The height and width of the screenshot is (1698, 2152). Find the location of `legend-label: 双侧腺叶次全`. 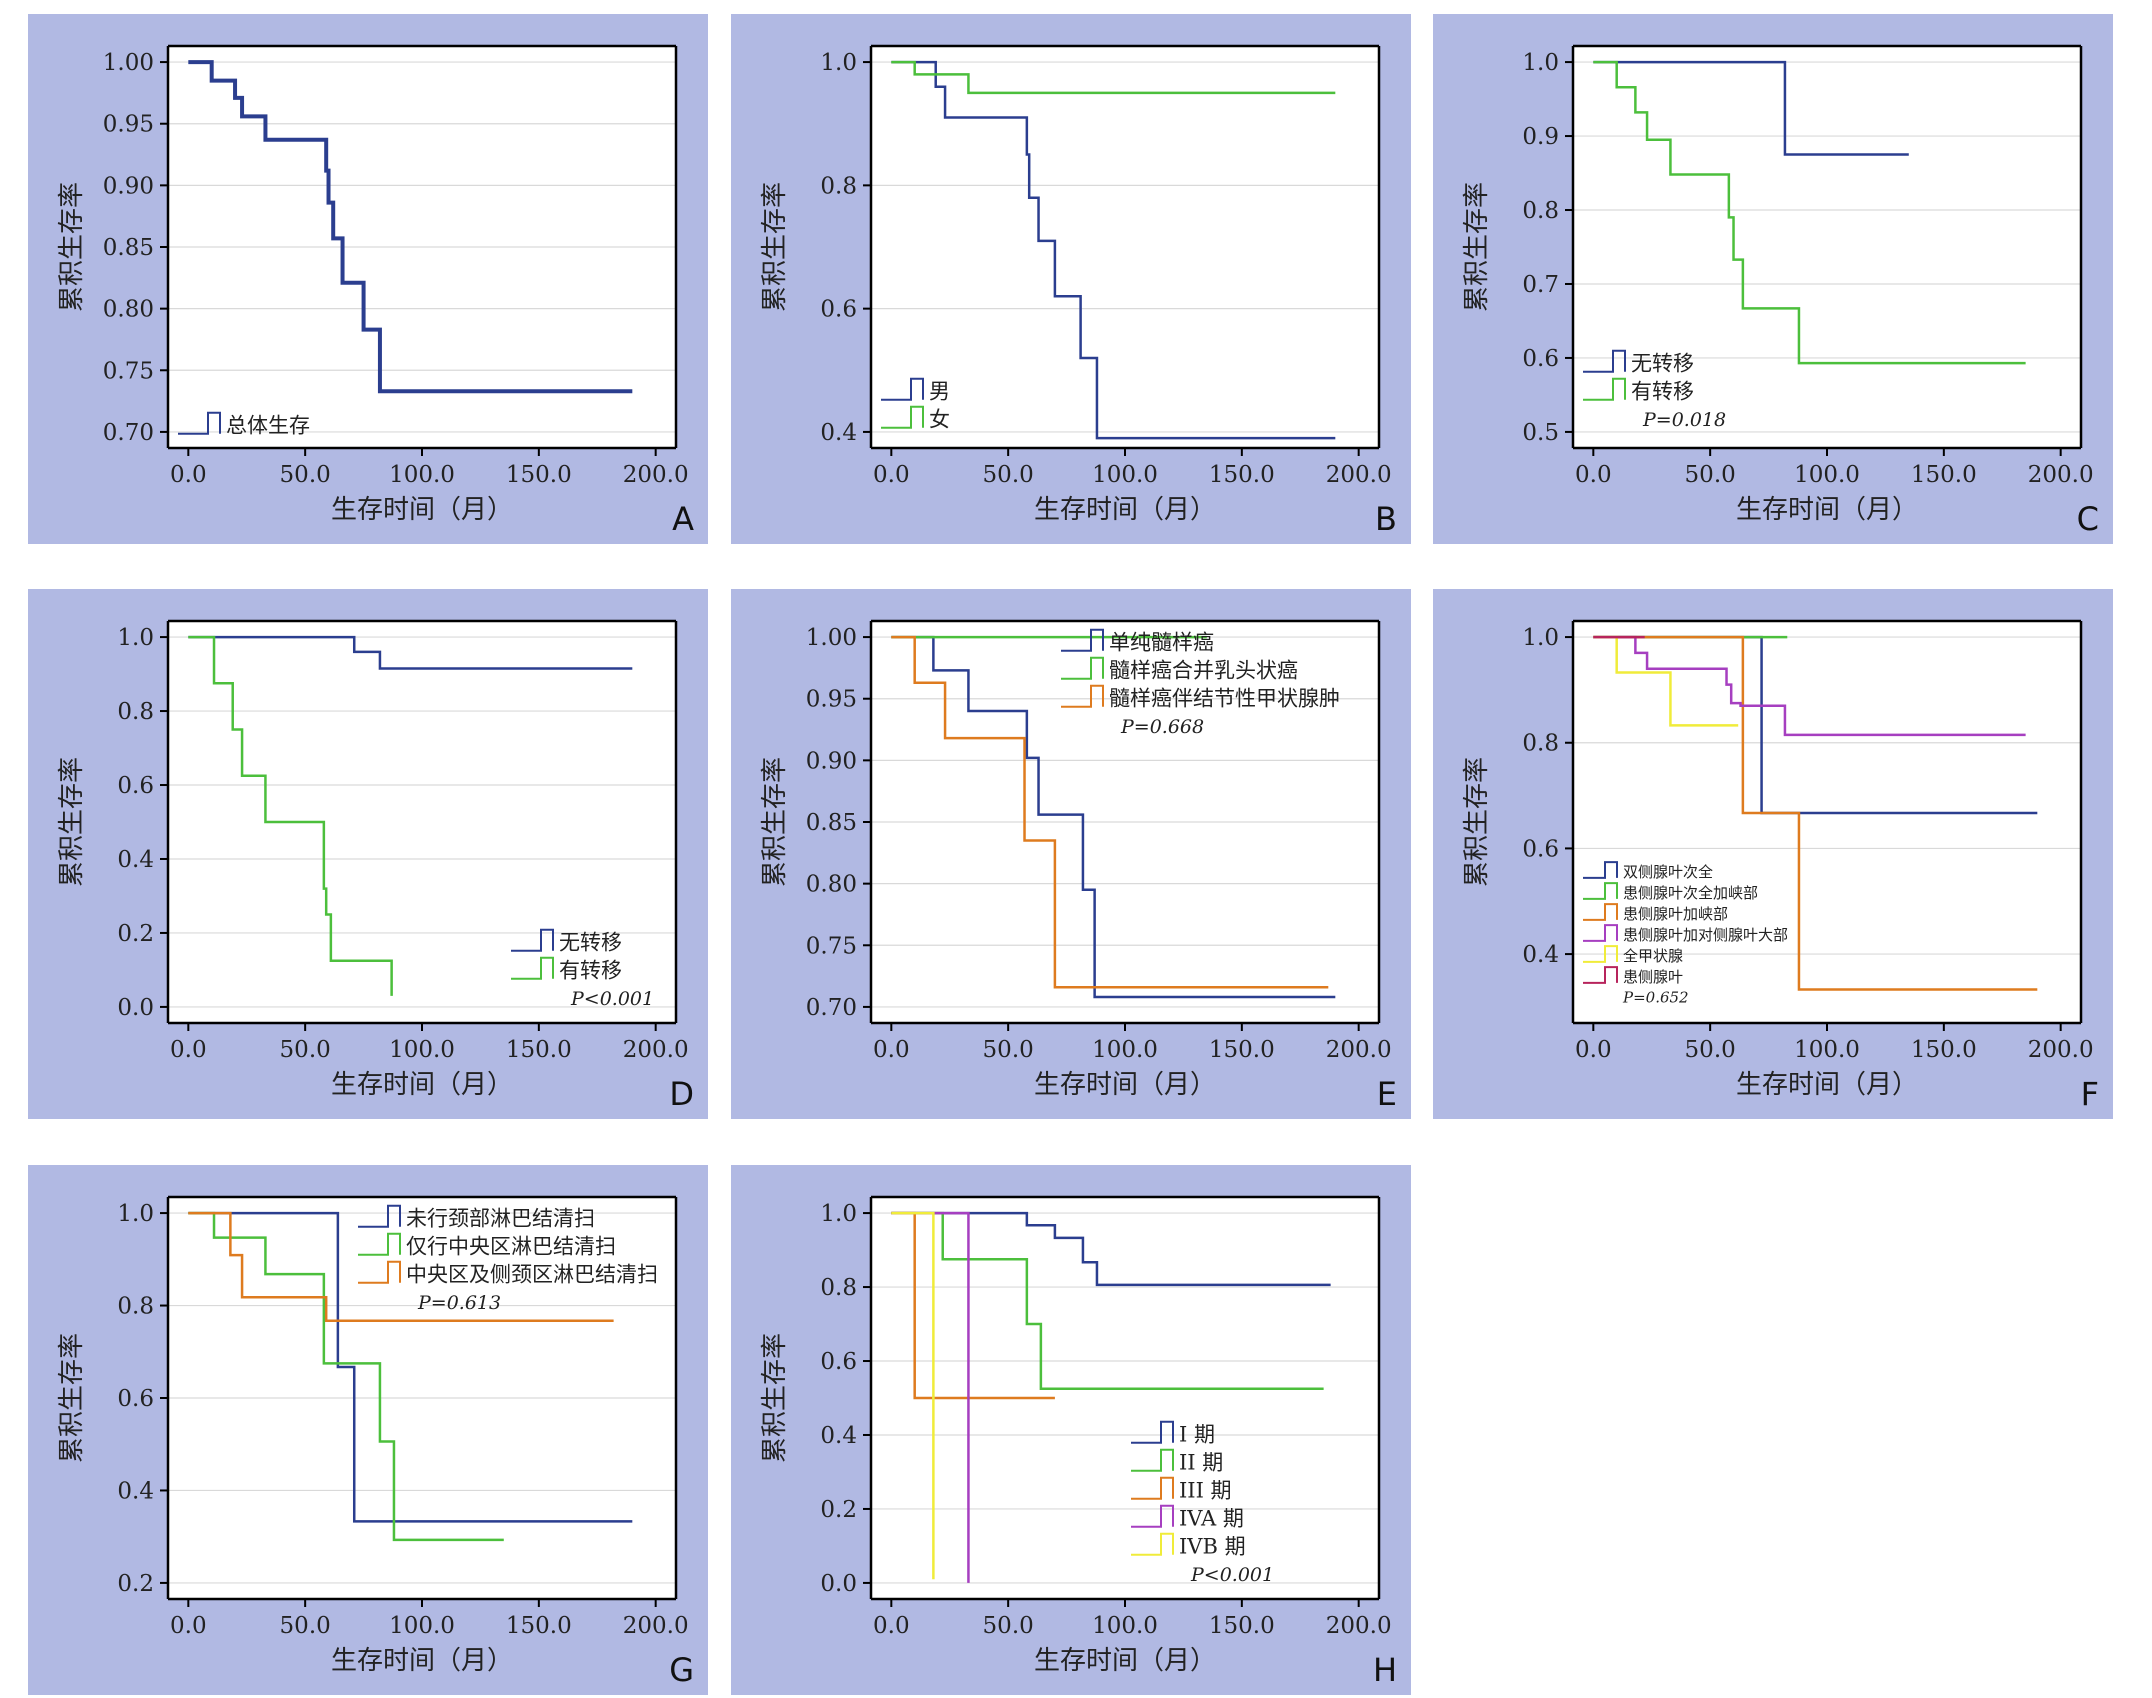

legend-label: 双侧腺叶次全 is located at coordinates (1668, 872).